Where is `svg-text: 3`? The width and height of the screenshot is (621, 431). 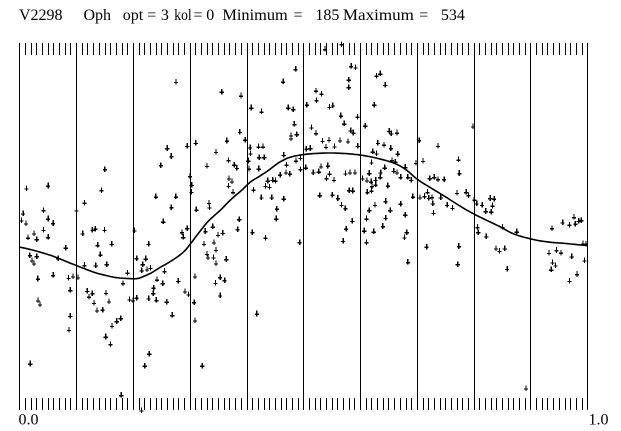 svg-text: 3 is located at coordinates (165, 15).